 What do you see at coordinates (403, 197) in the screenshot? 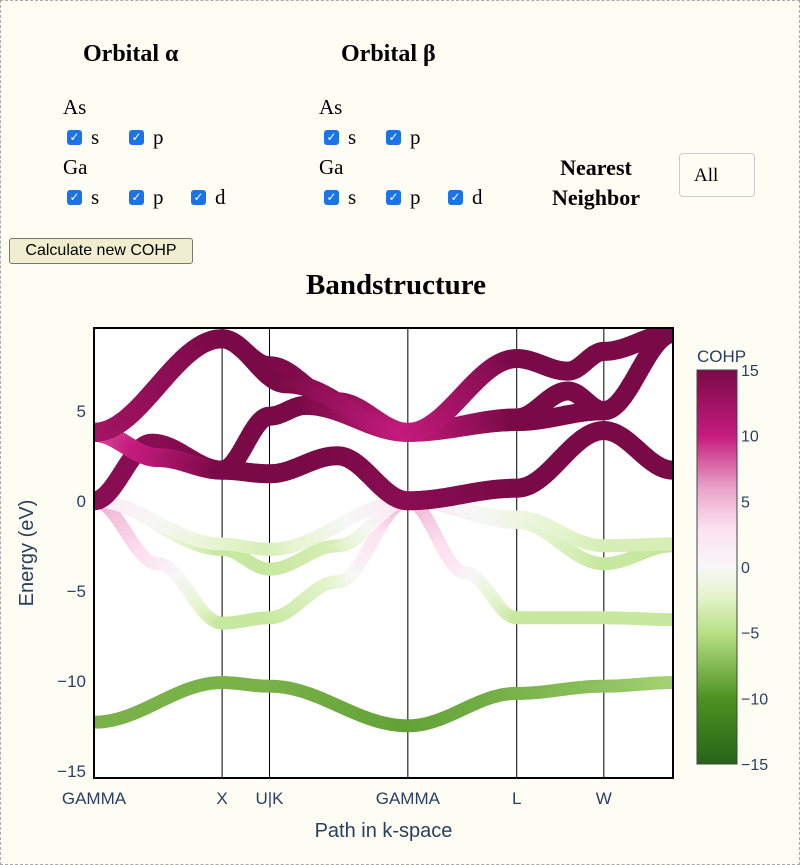
I see `beta-ga-p-checkbox: ✓ p` at bounding box center [403, 197].